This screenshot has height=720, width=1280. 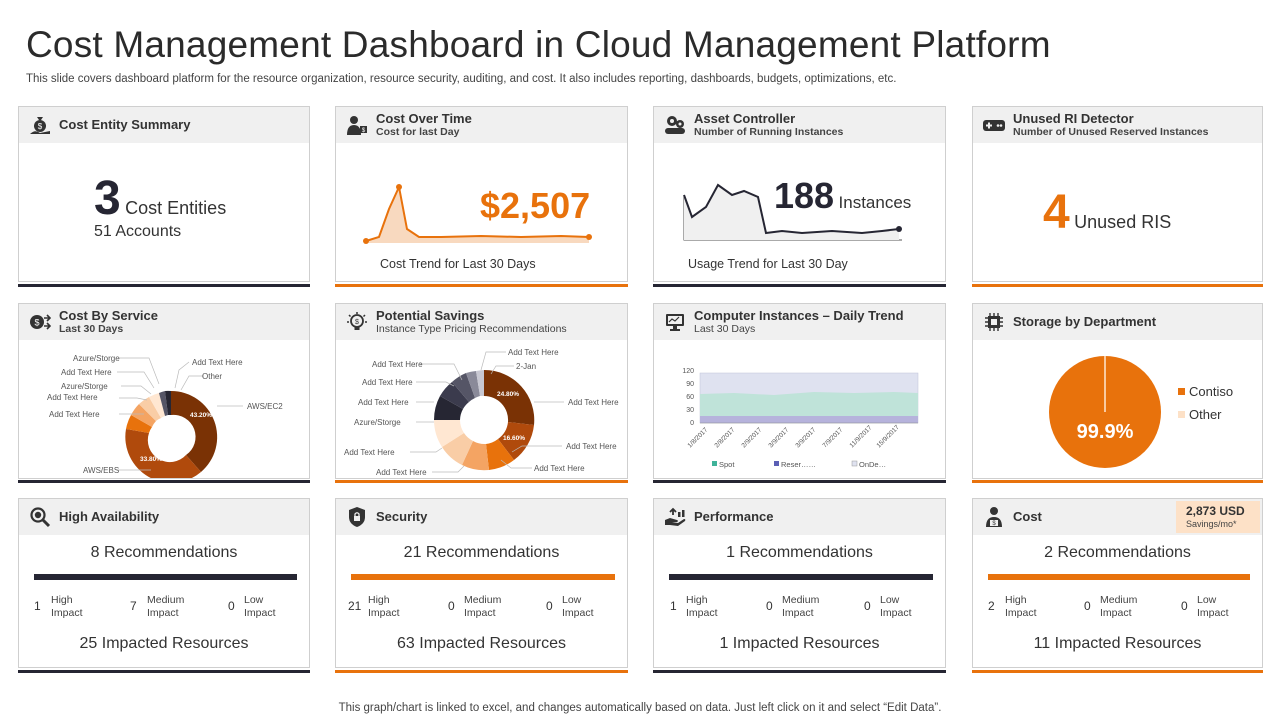 I want to click on x-tick: 3/9/2017, so click(x=778, y=437).